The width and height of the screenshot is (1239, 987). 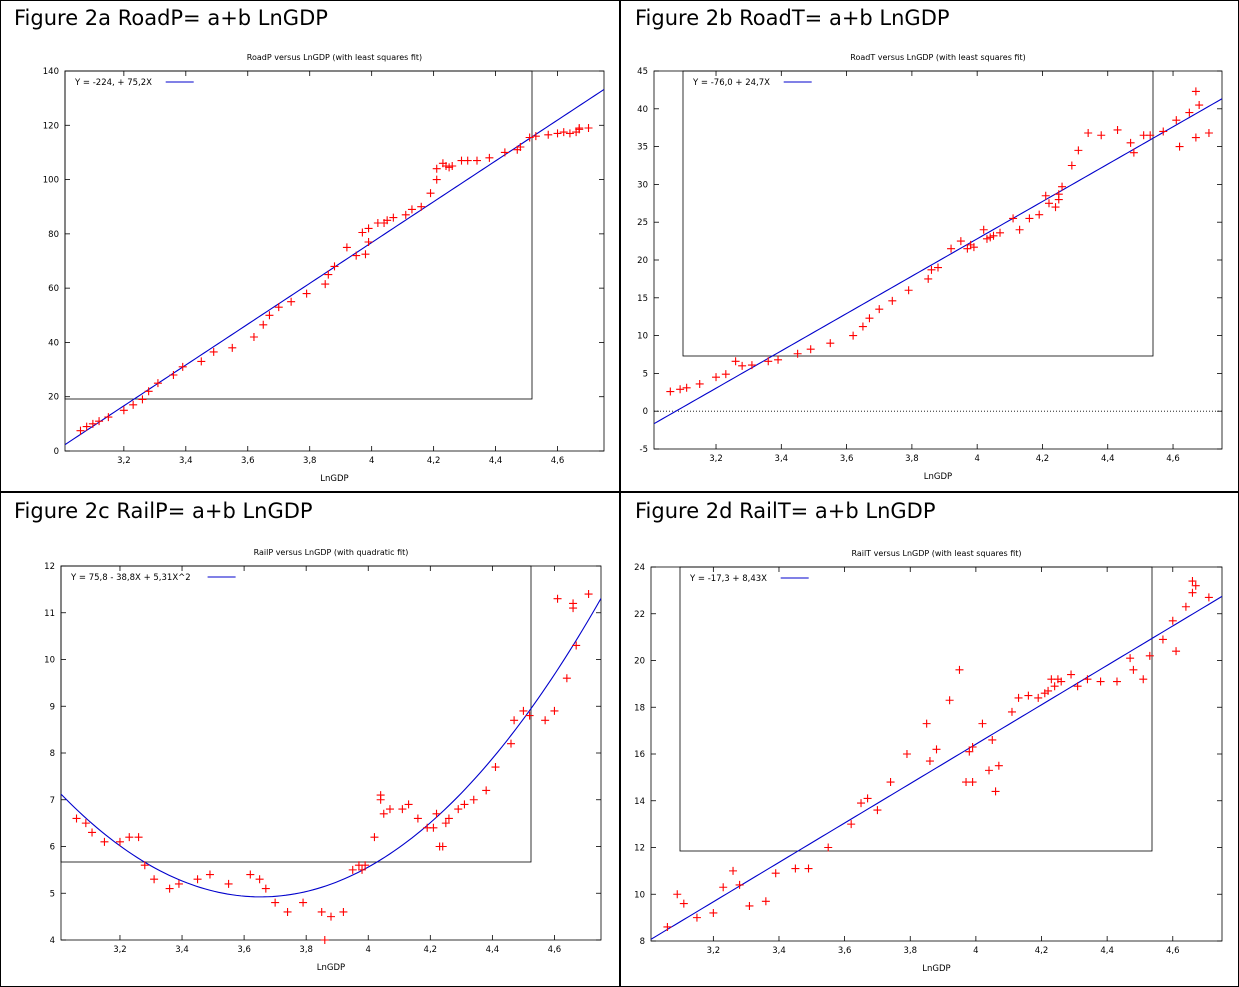 I want to click on y-tick-label: 10, so click(x=642, y=337).